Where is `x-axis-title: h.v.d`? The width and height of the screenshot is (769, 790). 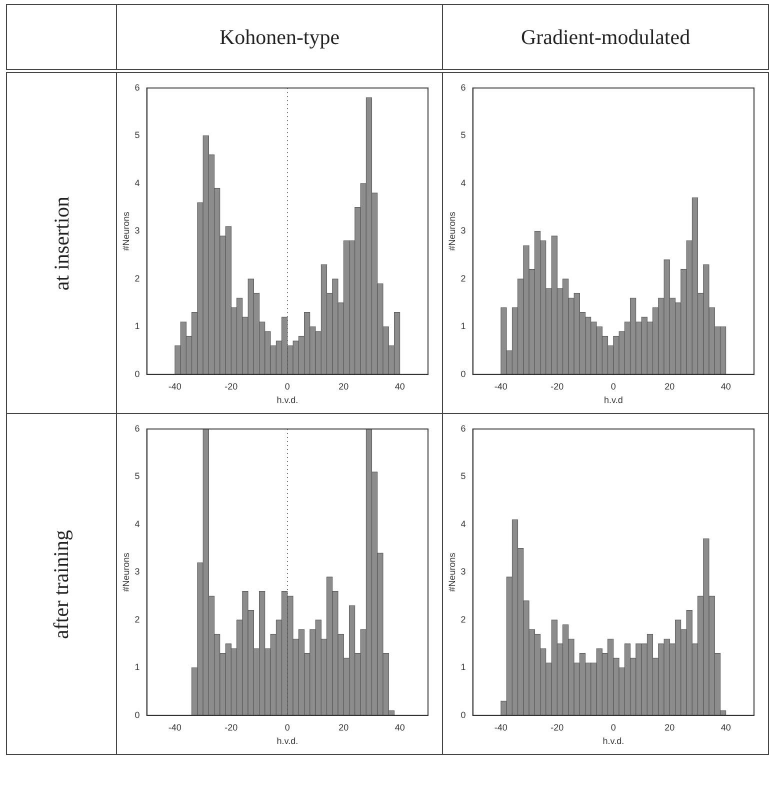 x-axis-title: h.v.d is located at coordinates (613, 400).